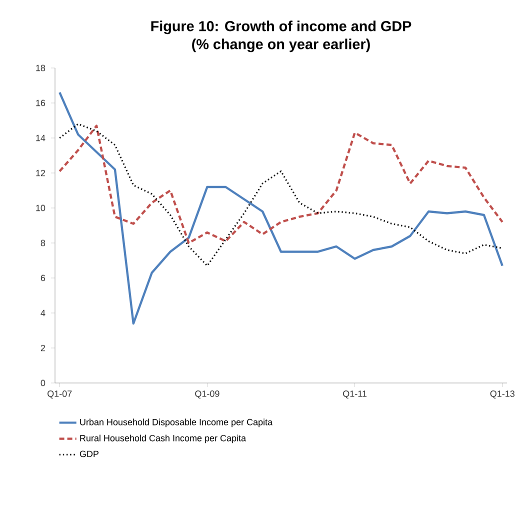 The image size is (528, 513). I want to click on y-tick-label: 0, so click(43, 383).